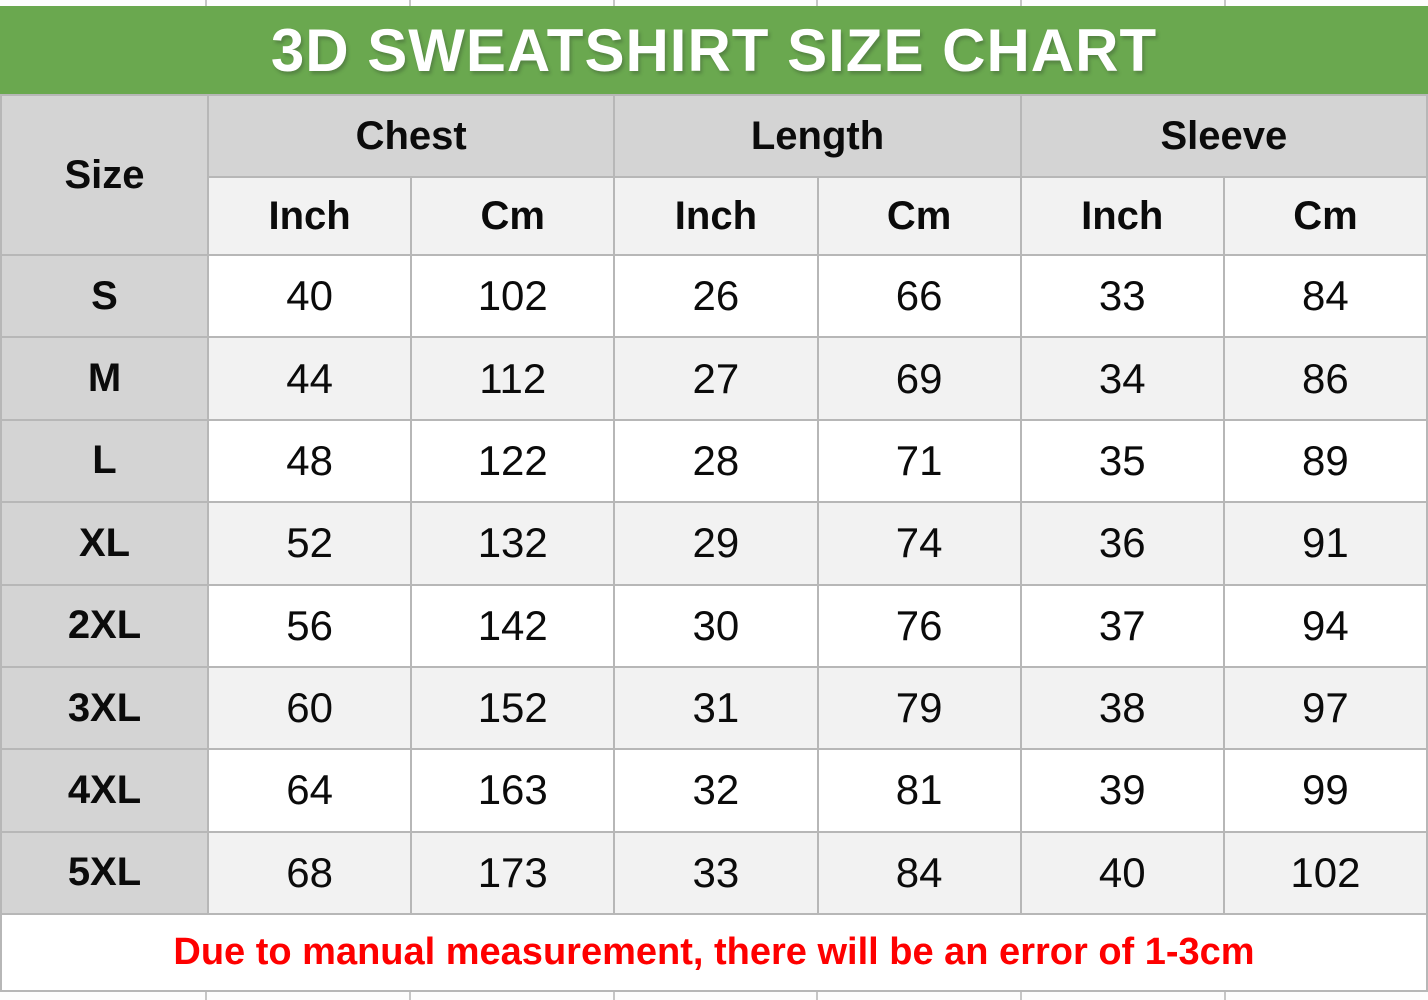 Image resolution: width=1428 pixels, height=1000 pixels. Describe the element at coordinates (1122, 216) in the screenshot. I see `unit-header-sleeve-inch: Inch` at that location.